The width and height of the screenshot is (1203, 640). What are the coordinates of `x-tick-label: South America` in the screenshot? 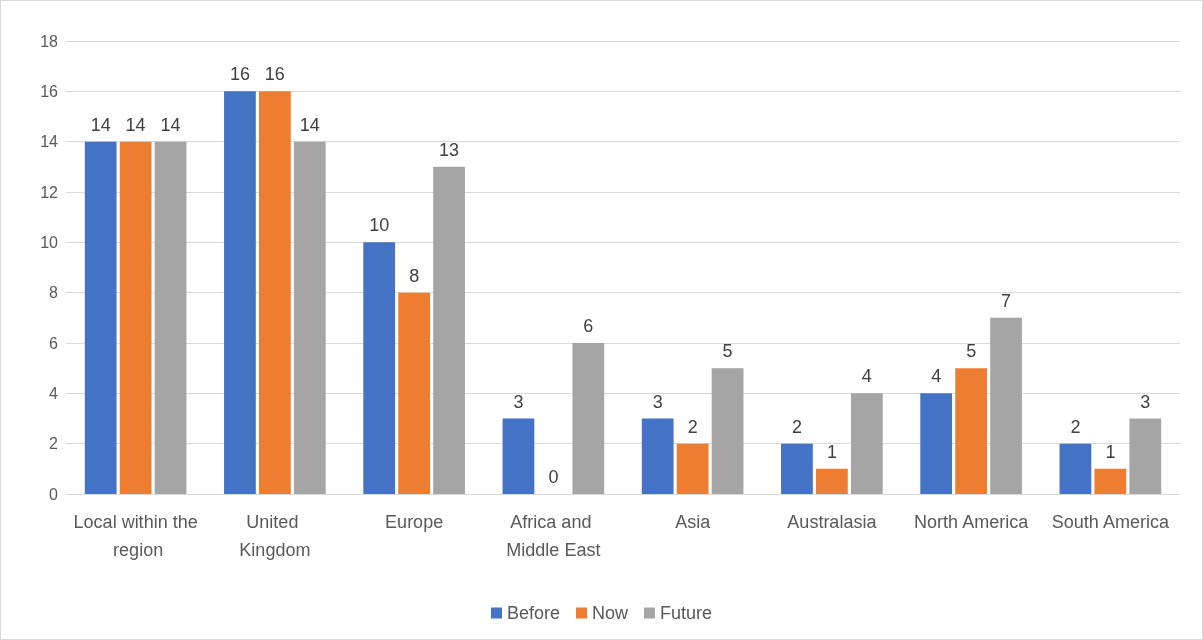 It's located at (1110, 522).